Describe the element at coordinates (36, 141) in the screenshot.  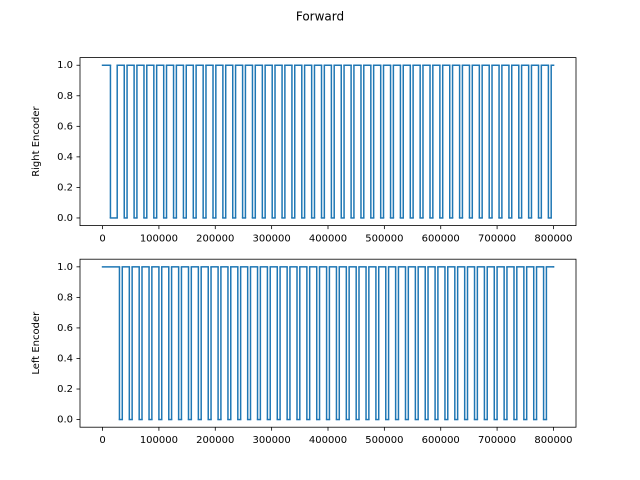
I see `y-axis-label: Right Encoder` at that location.